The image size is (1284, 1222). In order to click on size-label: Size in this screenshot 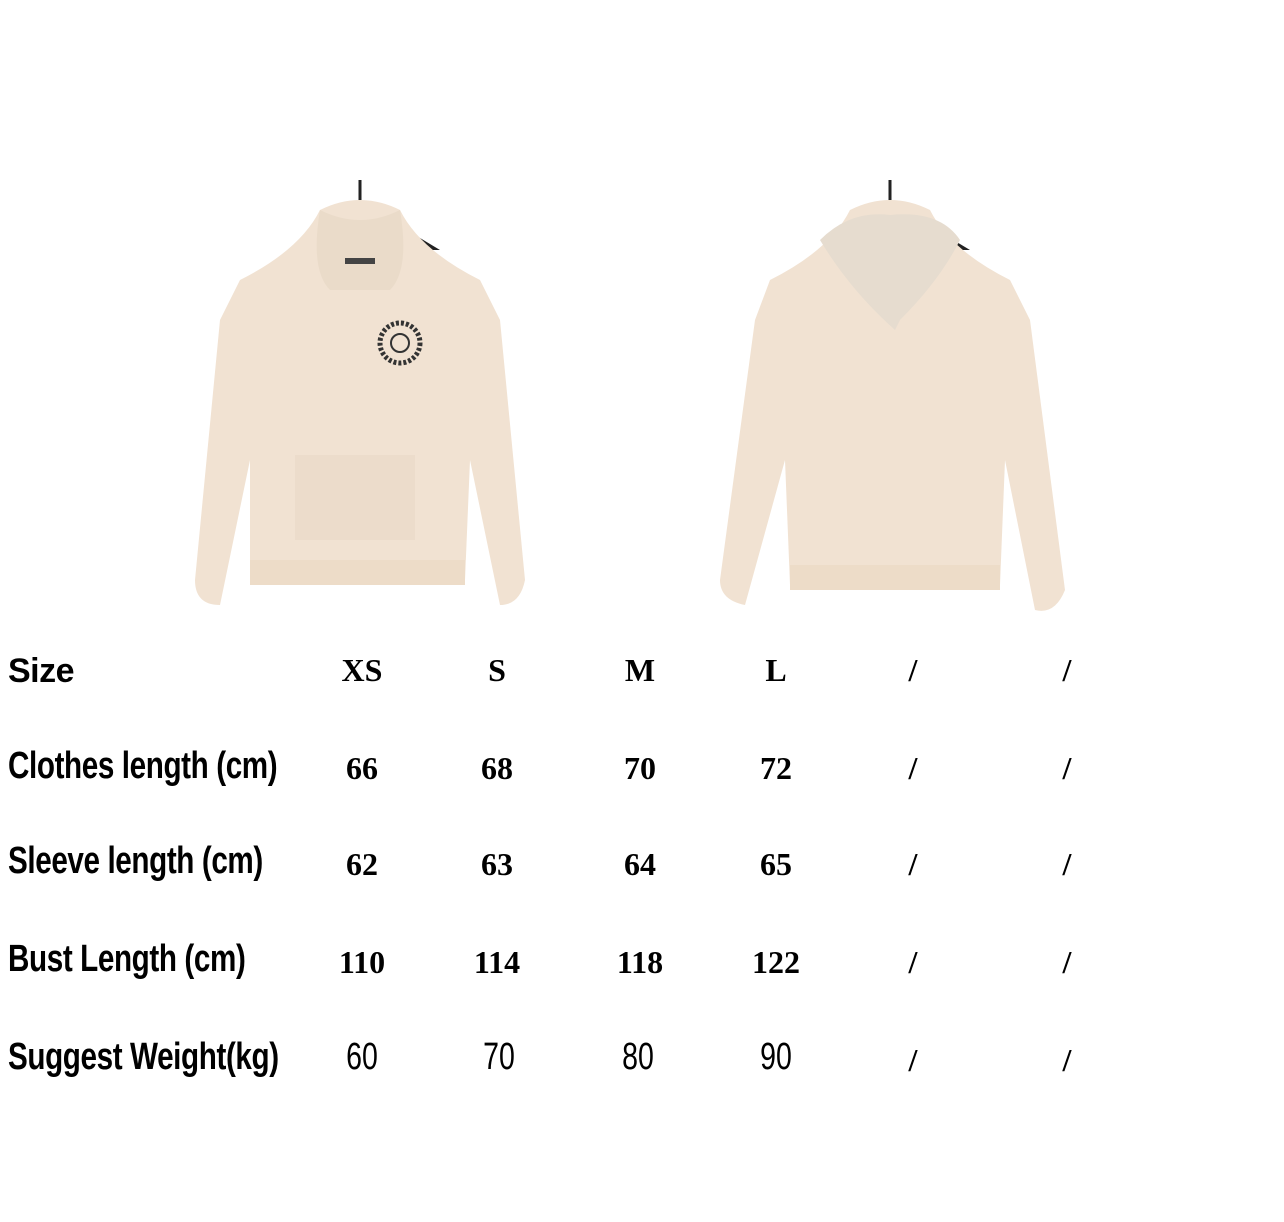, I will do `click(41, 671)`.